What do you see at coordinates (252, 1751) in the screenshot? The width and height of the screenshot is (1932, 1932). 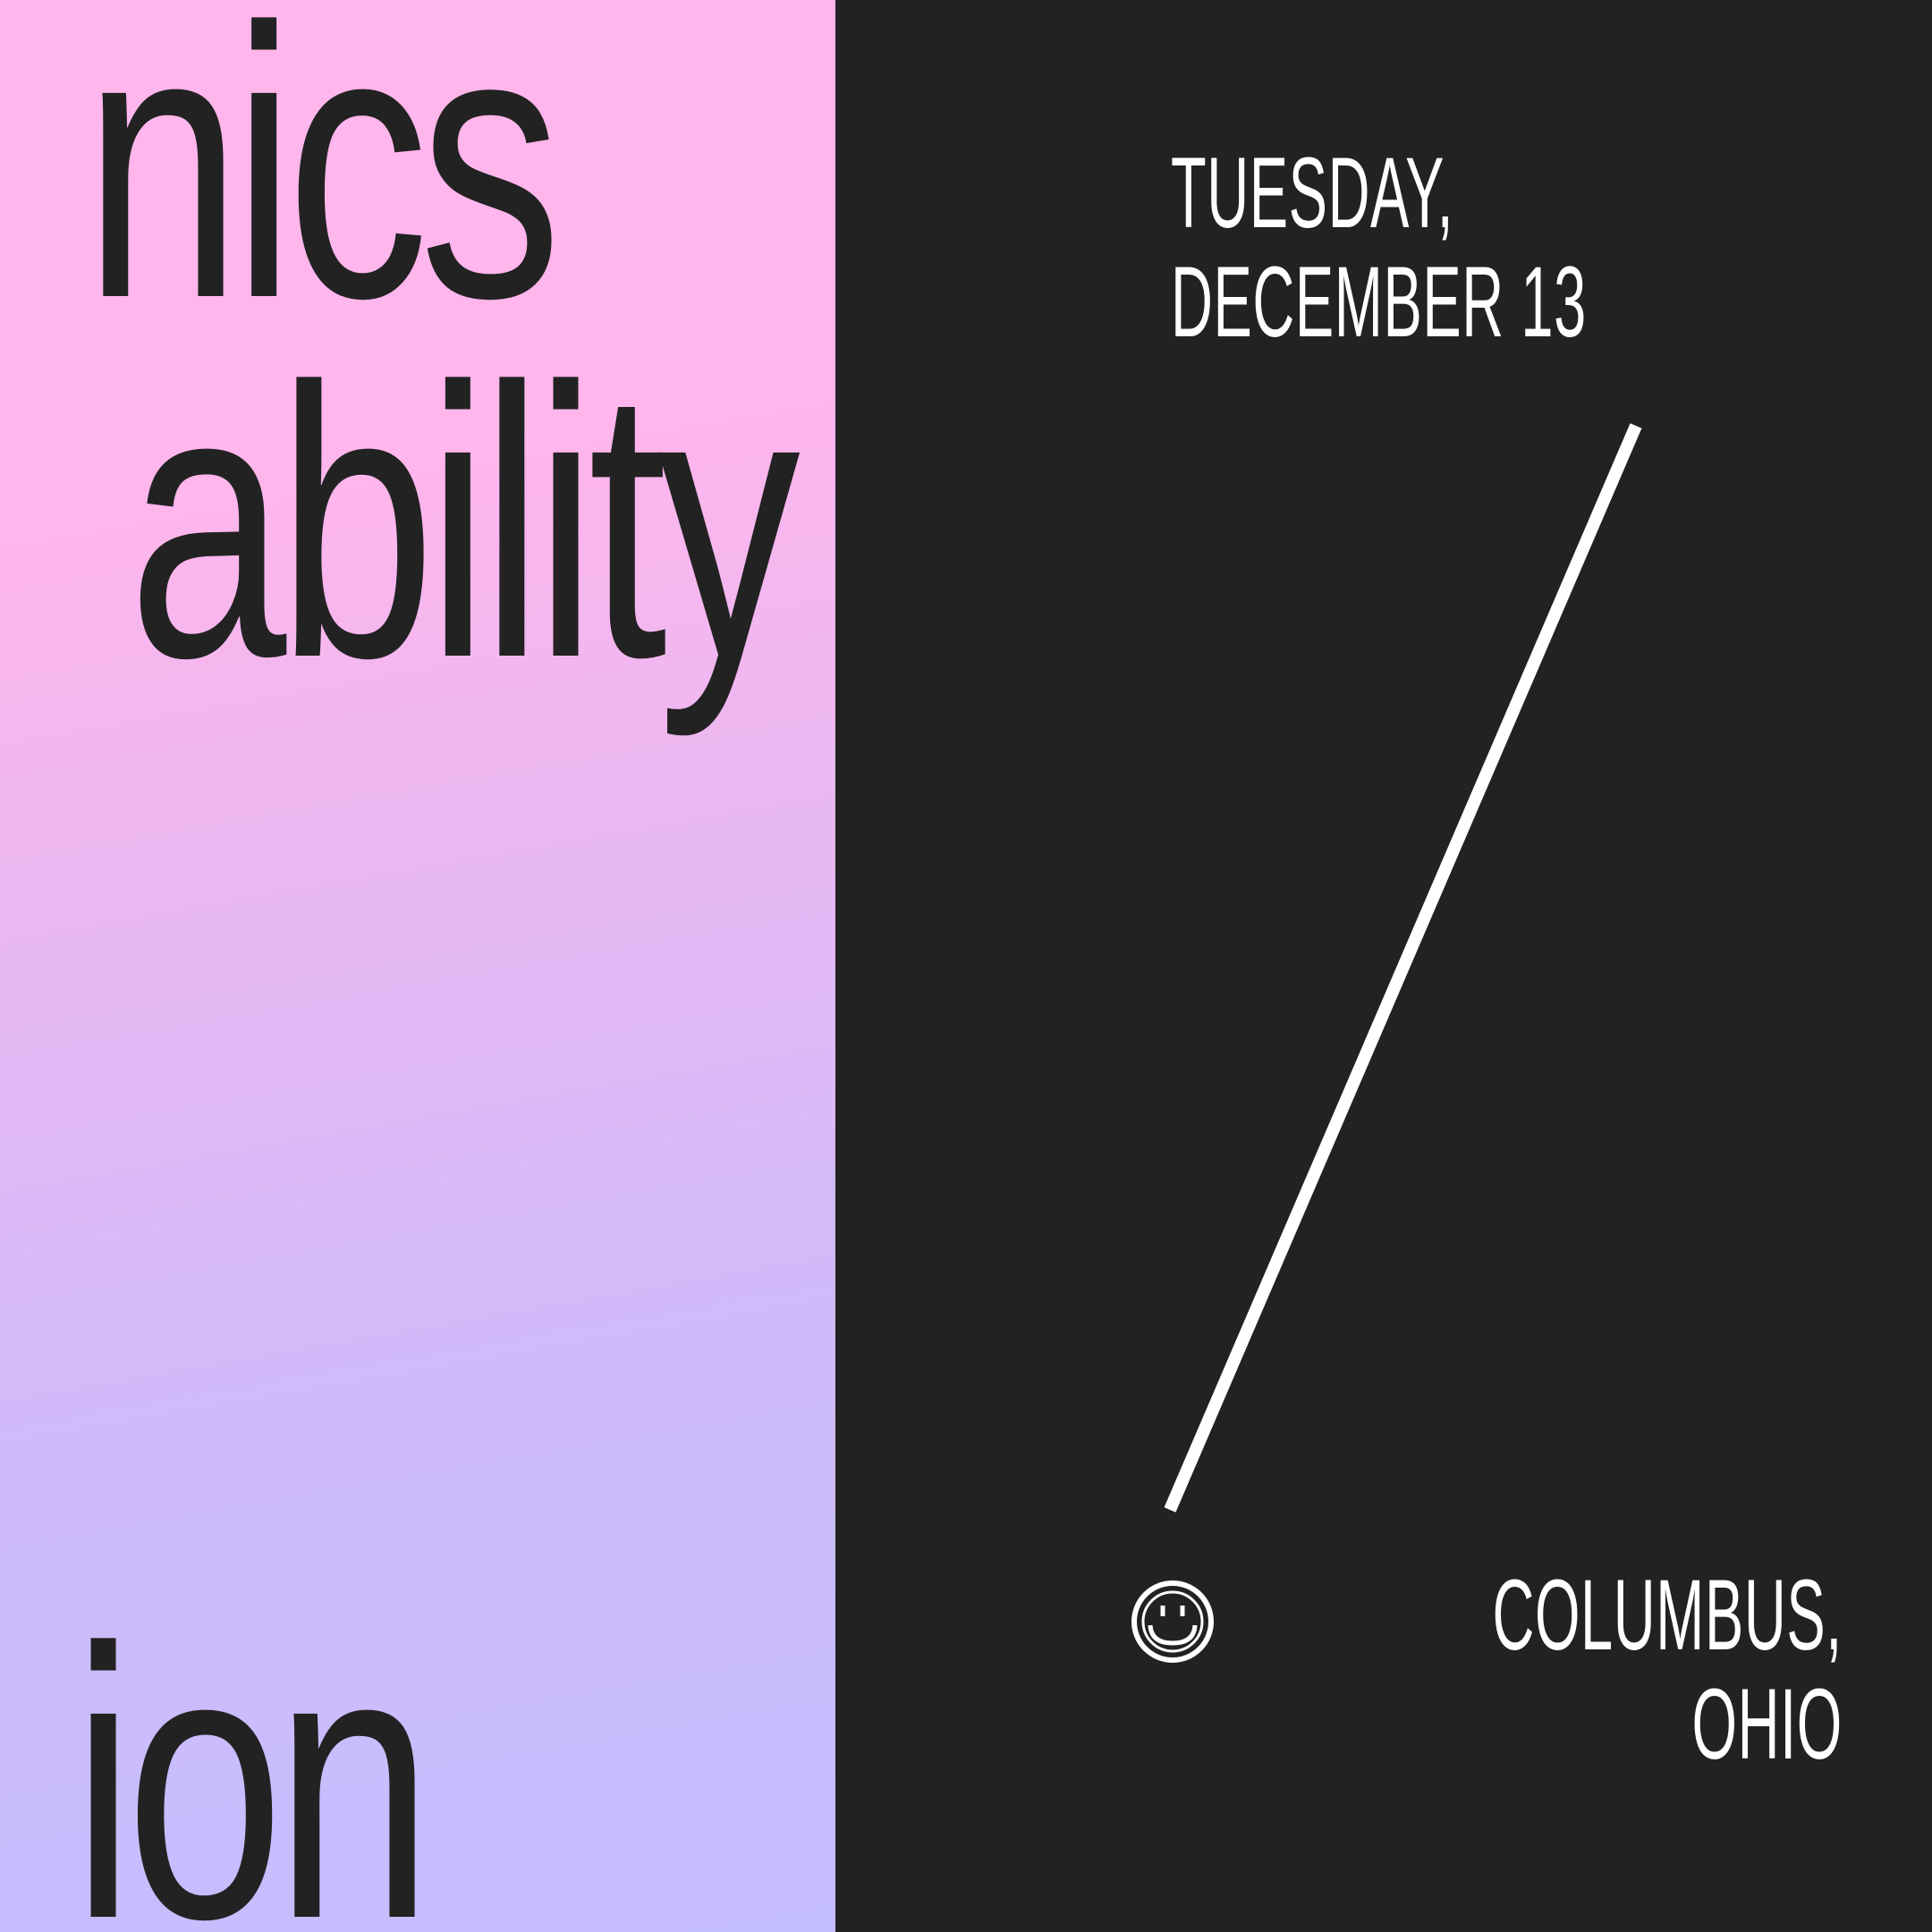 I see `big-word-4: ion` at bounding box center [252, 1751].